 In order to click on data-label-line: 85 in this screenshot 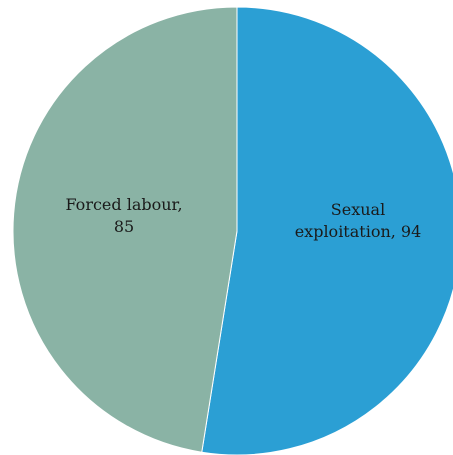, I will do `click(124, 226)`.